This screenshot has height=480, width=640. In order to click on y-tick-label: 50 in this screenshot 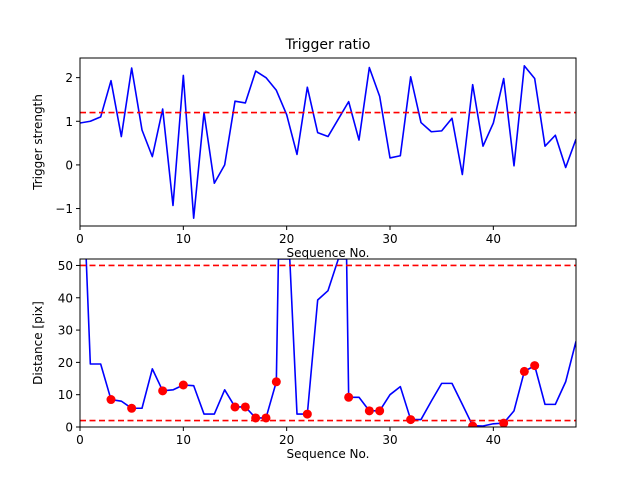, I will do `click(65, 266)`.